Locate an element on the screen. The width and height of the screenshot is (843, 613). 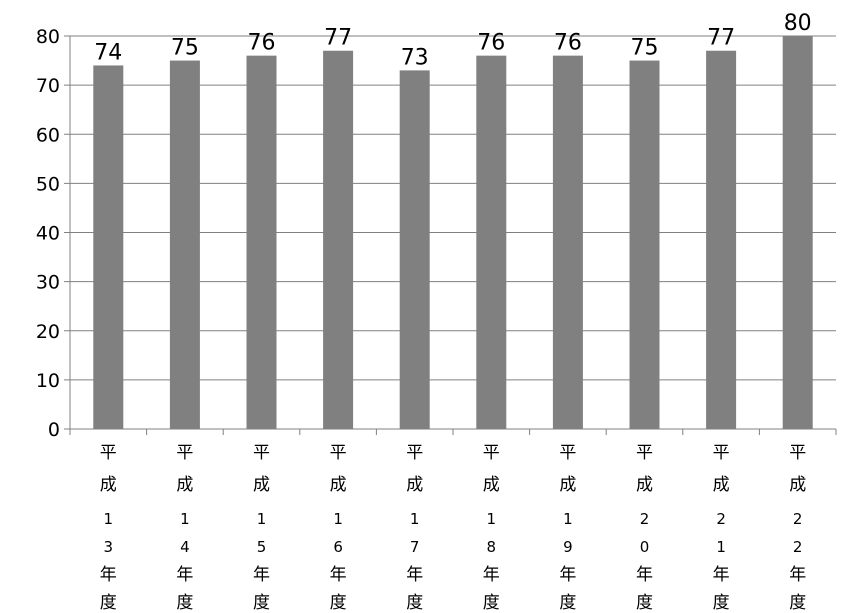
y-tick-label: 50 is located at coordinates (48, 184).